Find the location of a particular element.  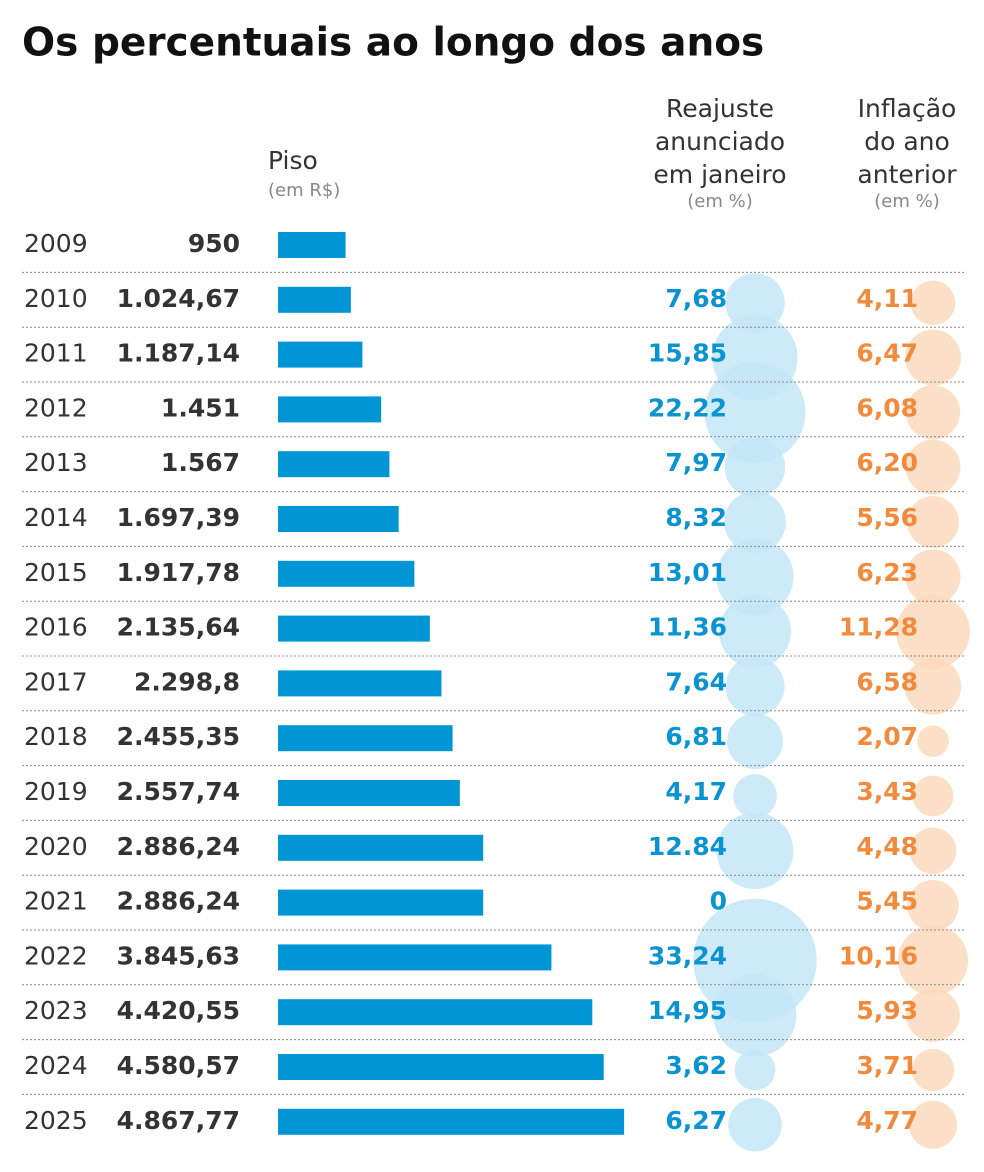

piso-label: 2.135,64 is located at coordinates (178, 627).